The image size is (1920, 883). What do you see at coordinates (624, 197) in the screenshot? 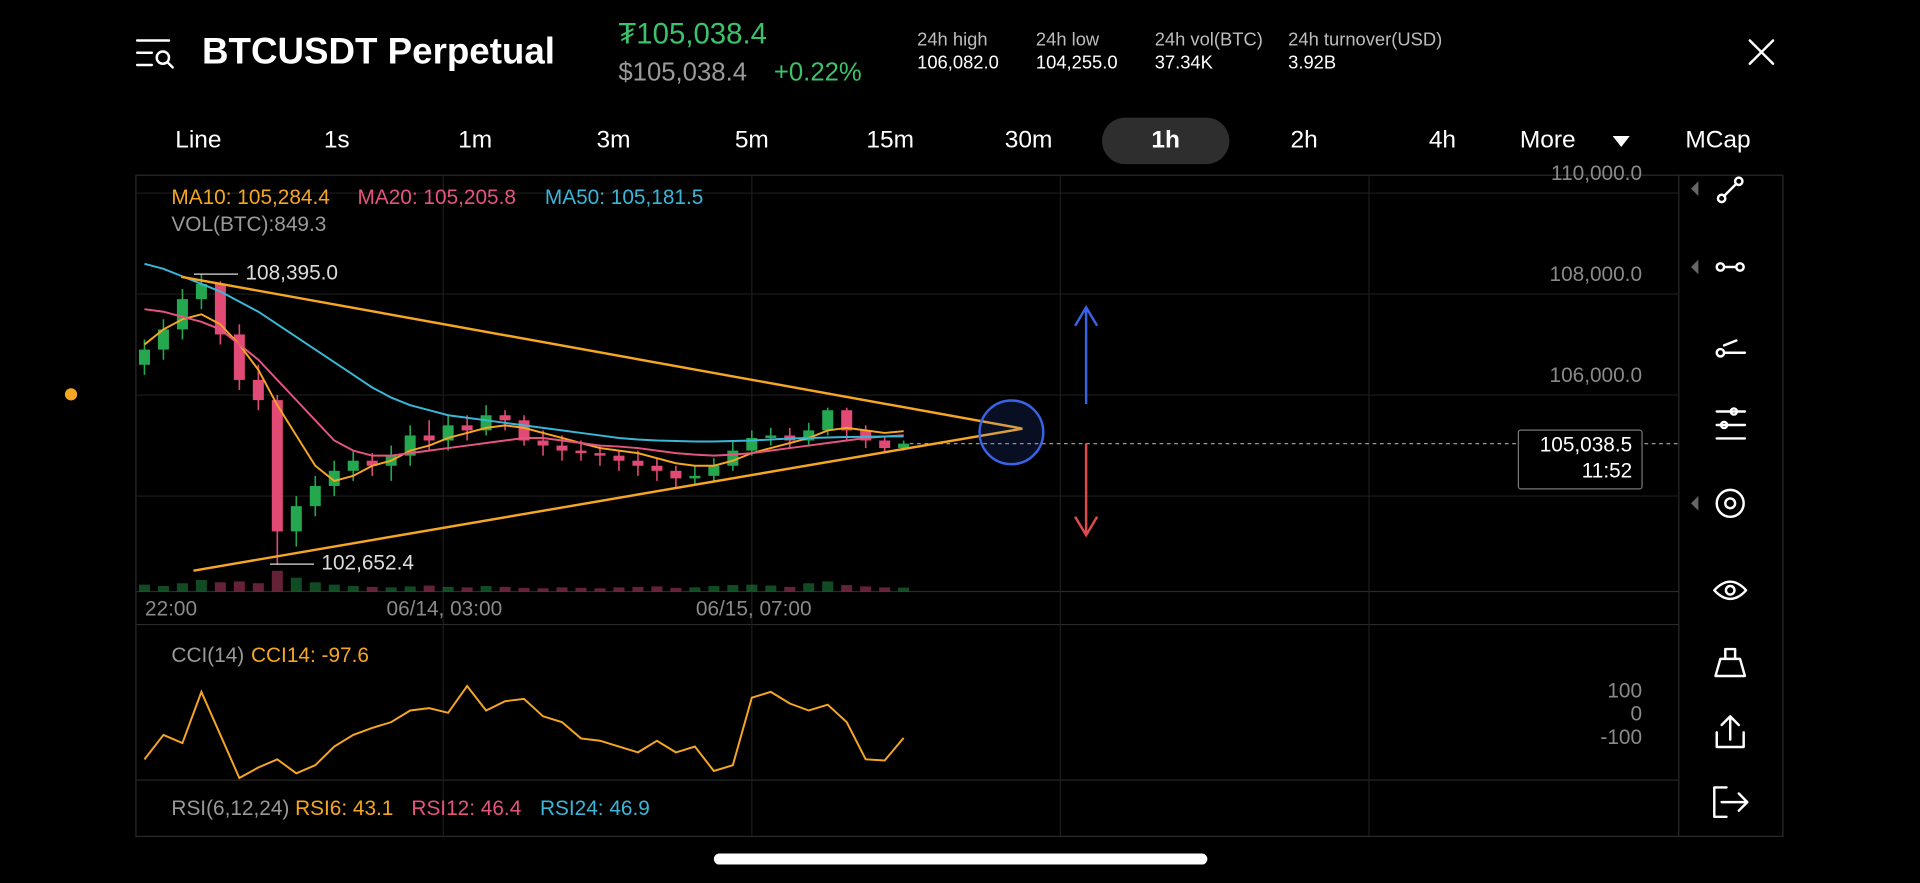
I see `legend-entry: MA50: 105,181.5` at bounding box center [624, 197].